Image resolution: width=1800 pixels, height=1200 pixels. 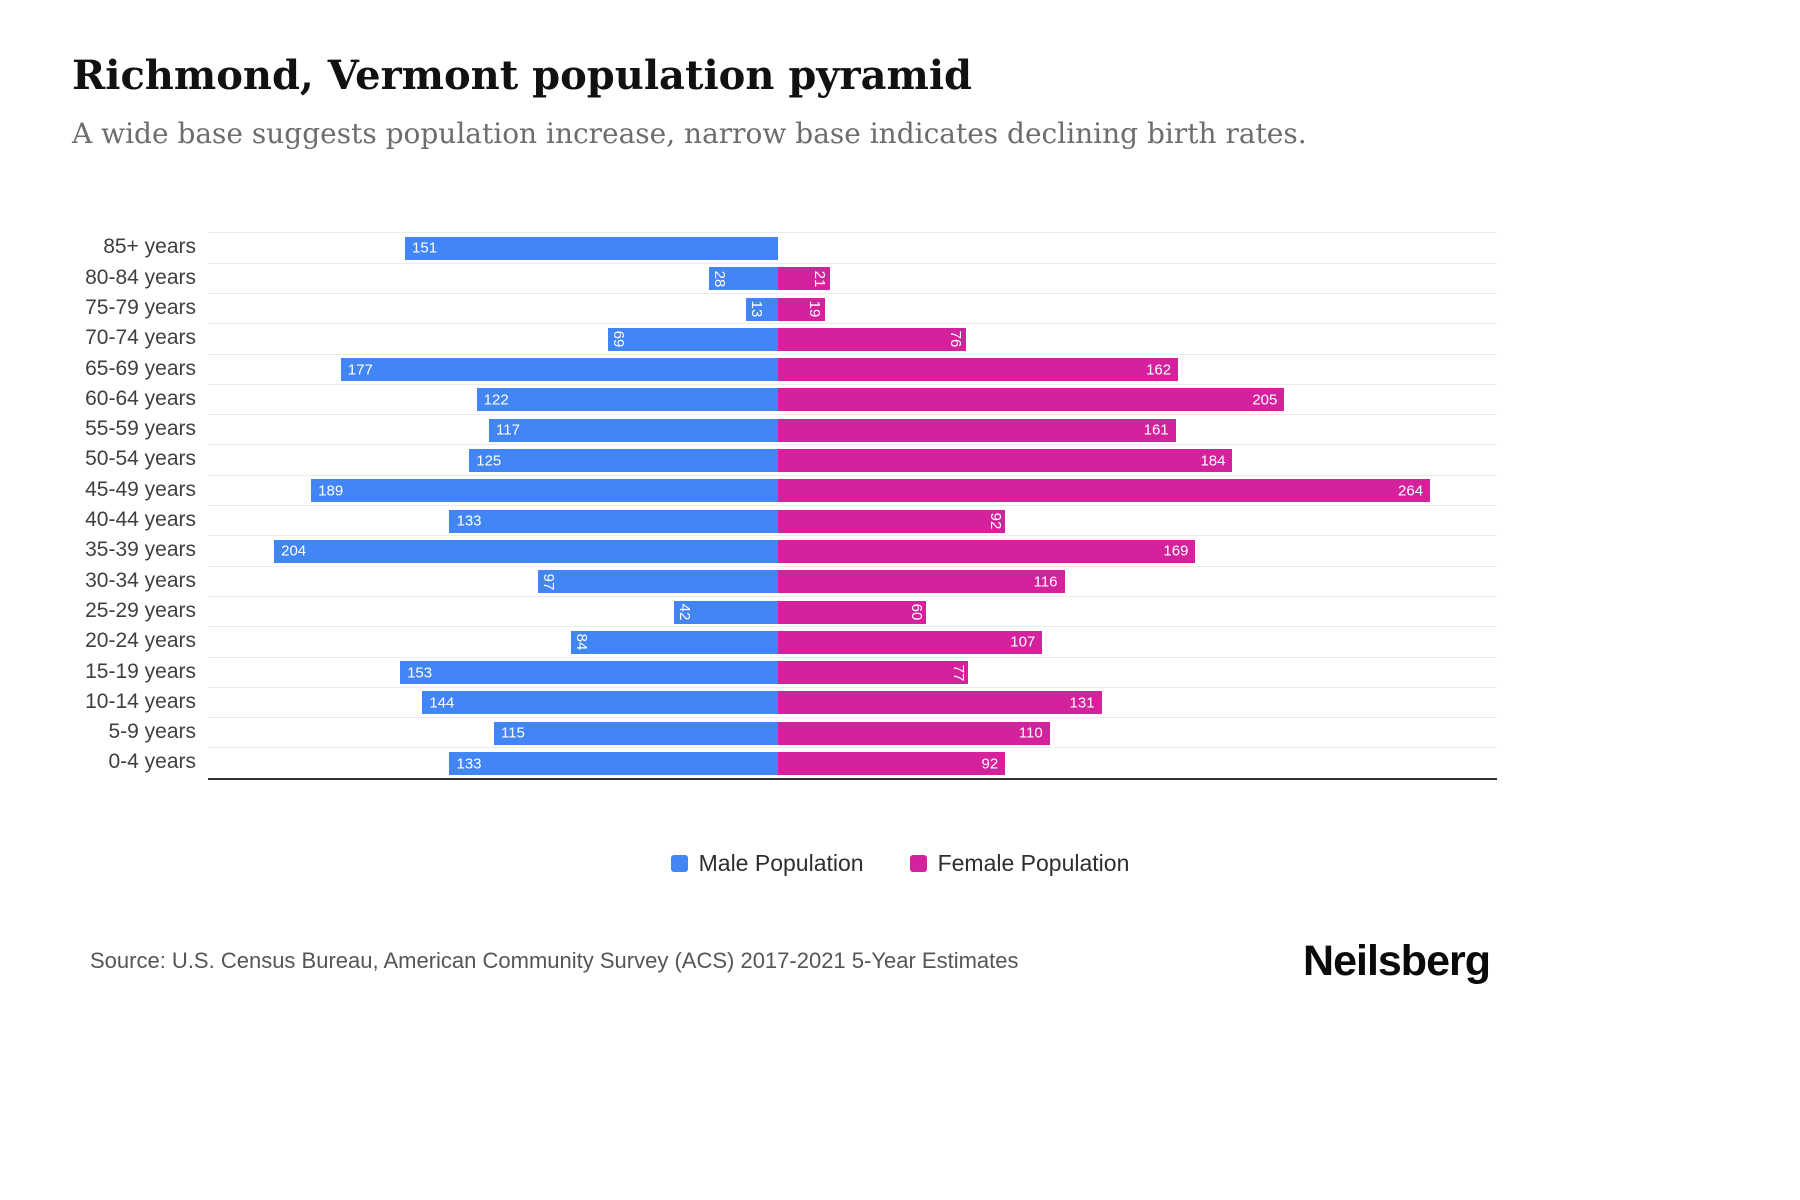 I want to click on age-group-label: 30-34 years, so click(x=140, y=580).